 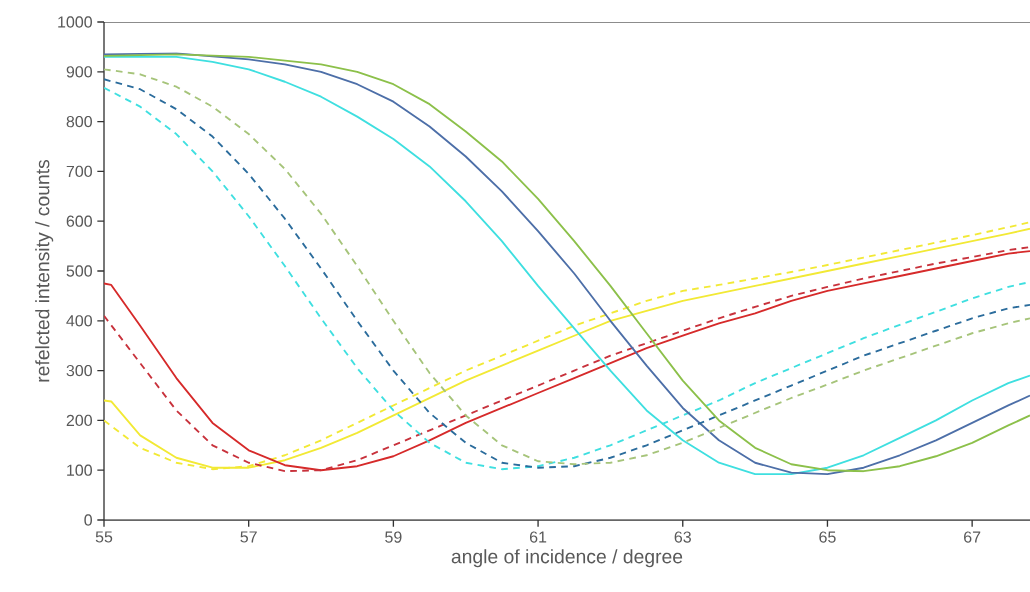 What do you see at coordinates (104, 537) in the screenshot?
I see `x-tick-label: 55` at bounding box center [104, 537].